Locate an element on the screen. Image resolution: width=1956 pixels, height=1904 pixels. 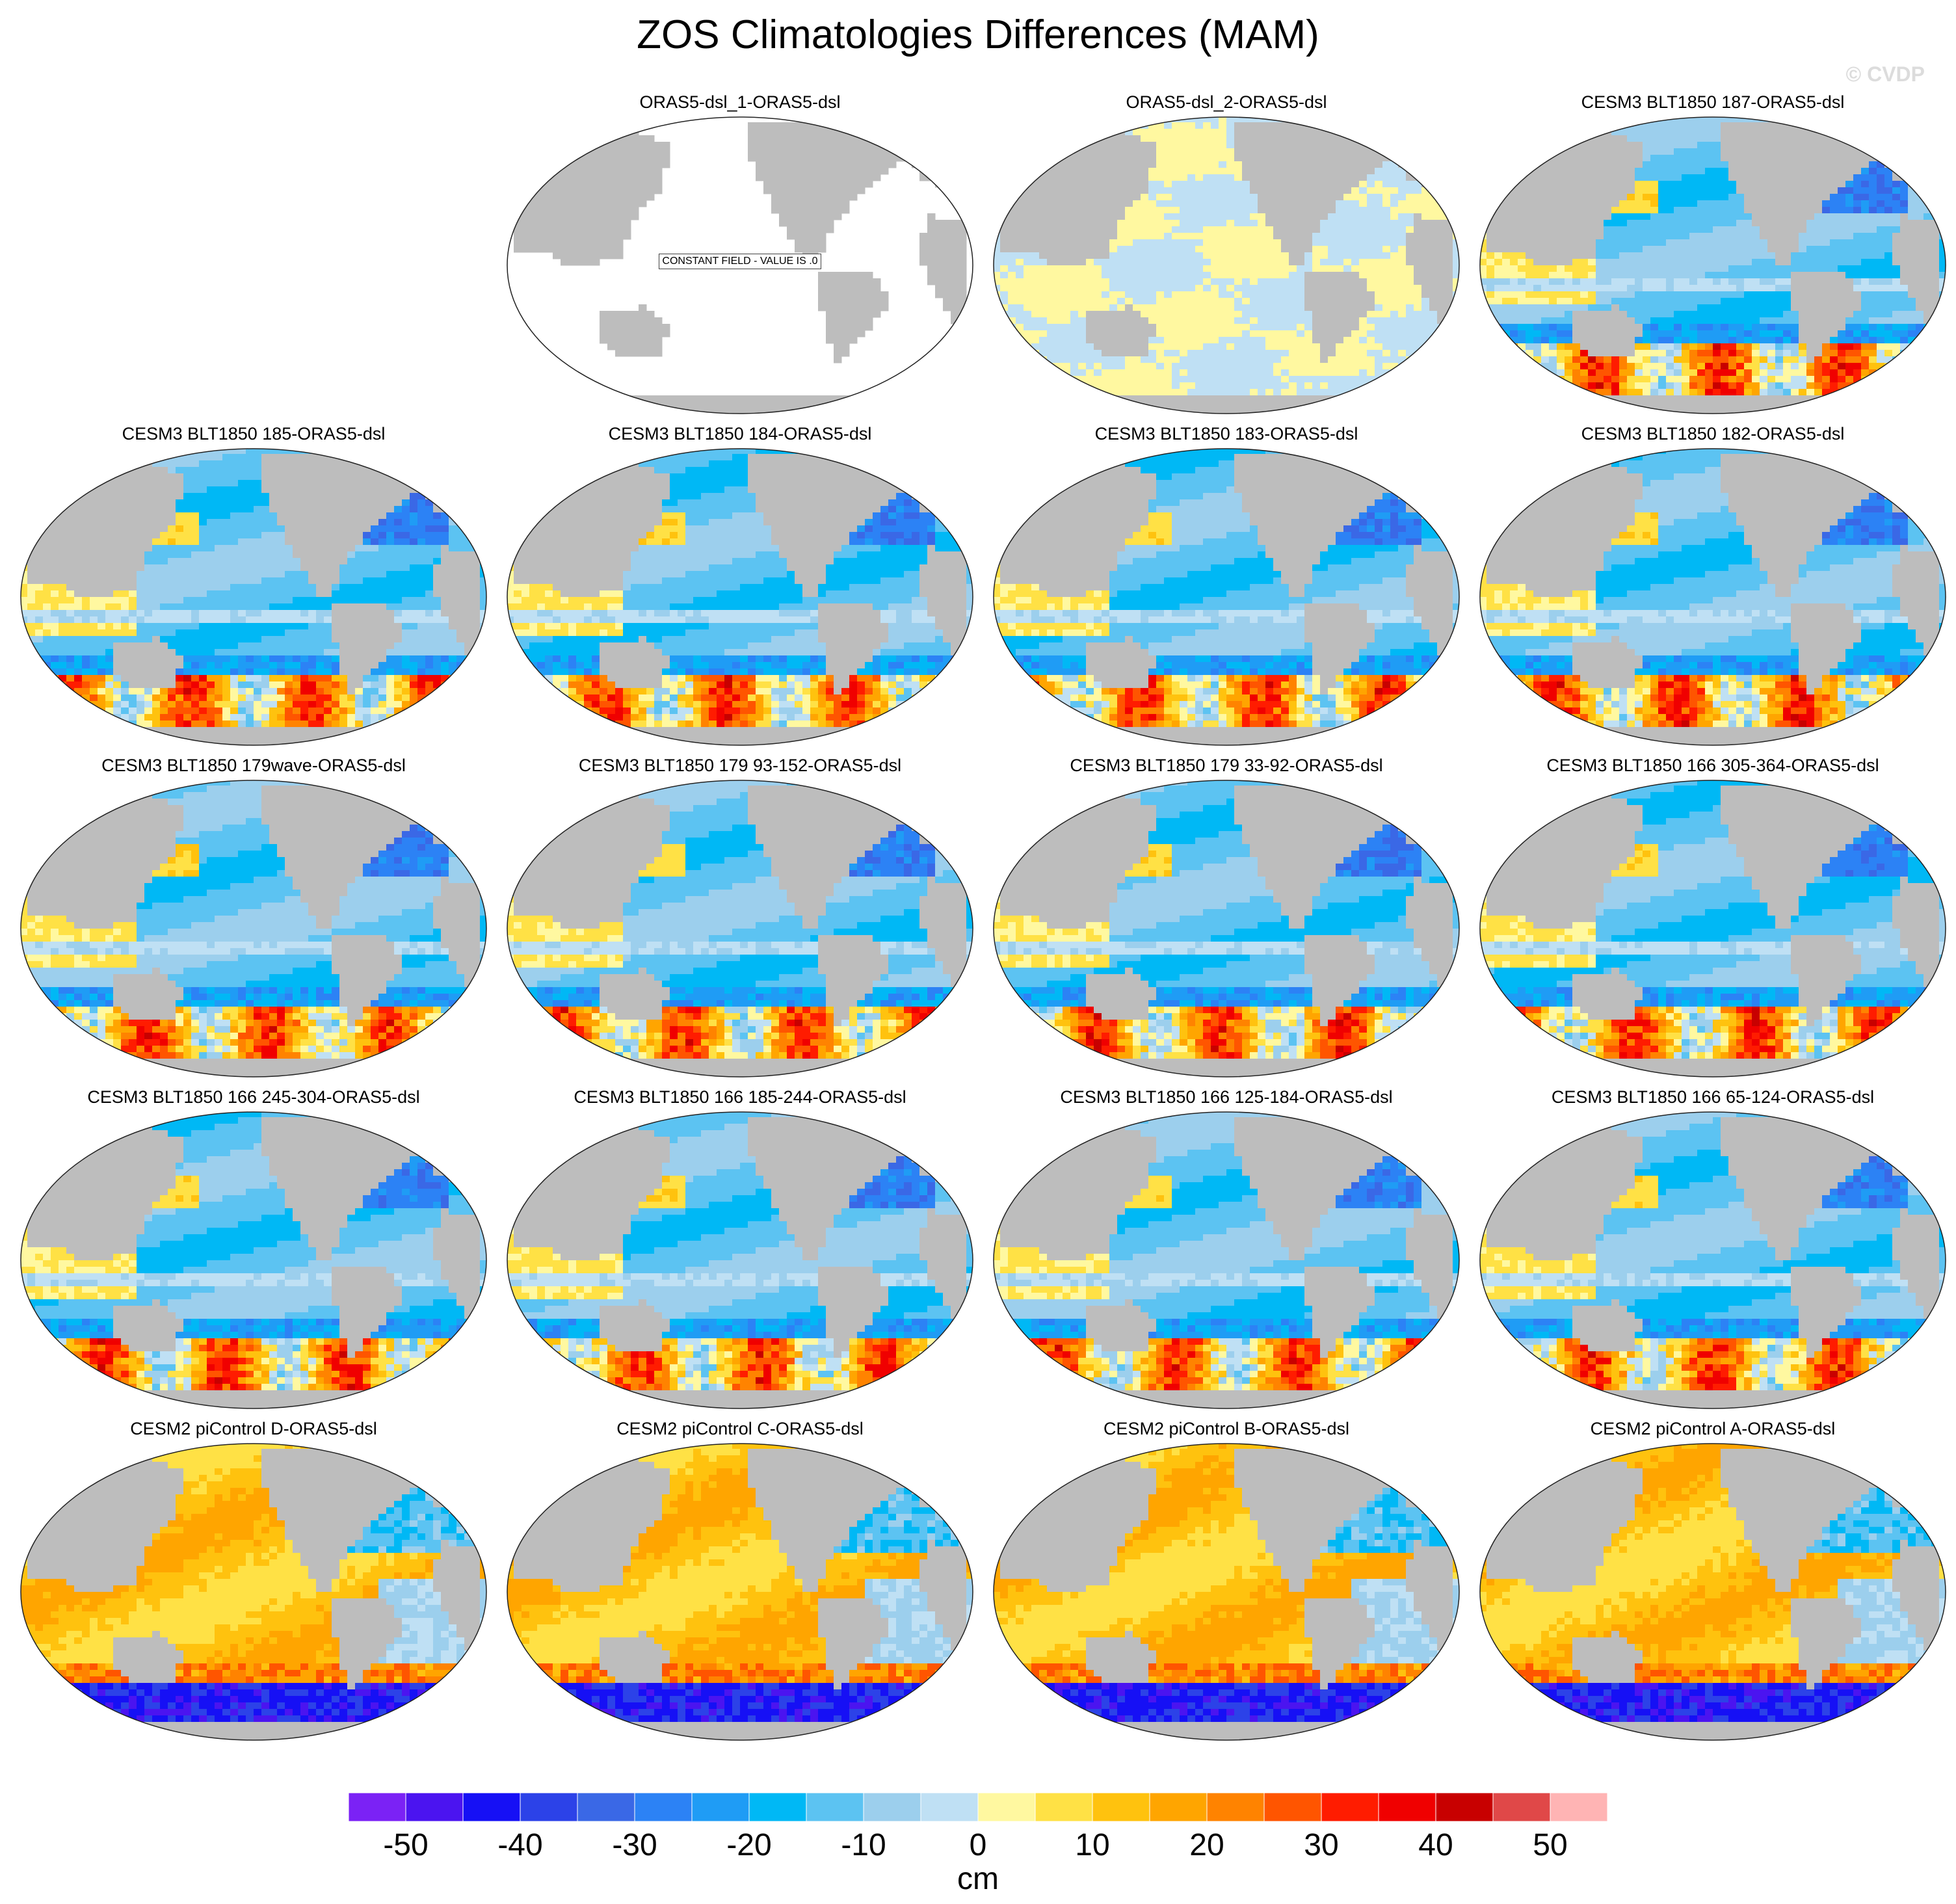
colorbar-tick-label: -20 is located at coordinates (748, 1845).